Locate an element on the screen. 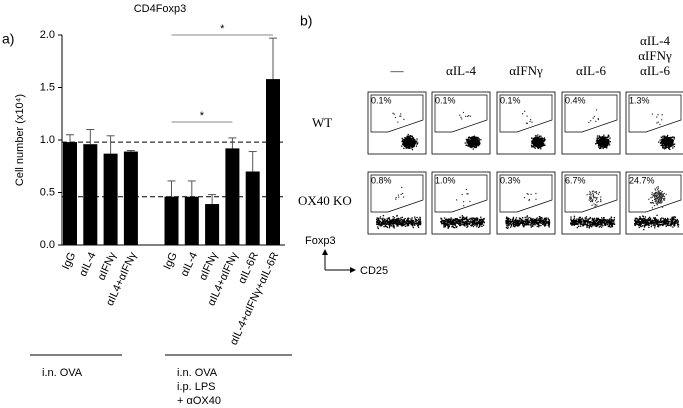  x-tick-label: IgG is located at coordinates (170, 260).